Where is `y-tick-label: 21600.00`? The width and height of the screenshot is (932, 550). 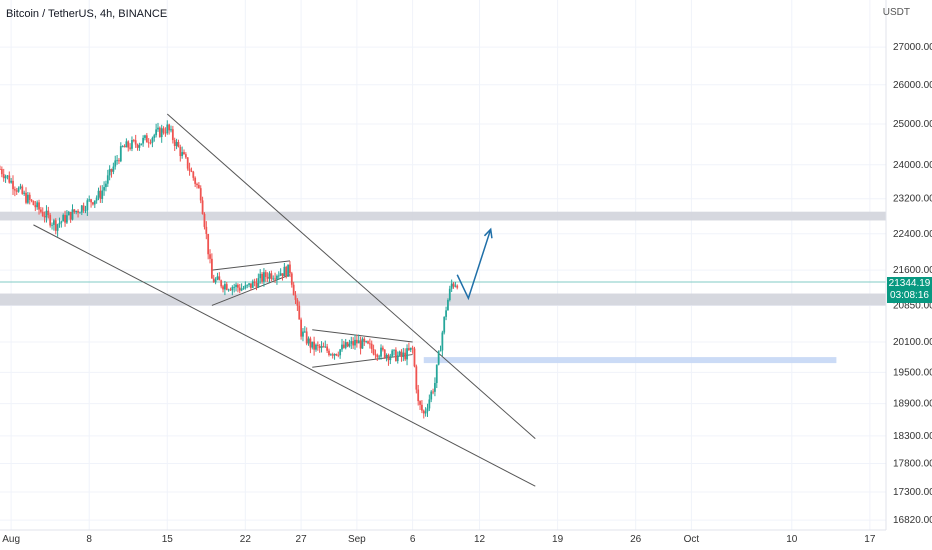 y-tick-label: 21600.00 is located at coordinates (912, 270).